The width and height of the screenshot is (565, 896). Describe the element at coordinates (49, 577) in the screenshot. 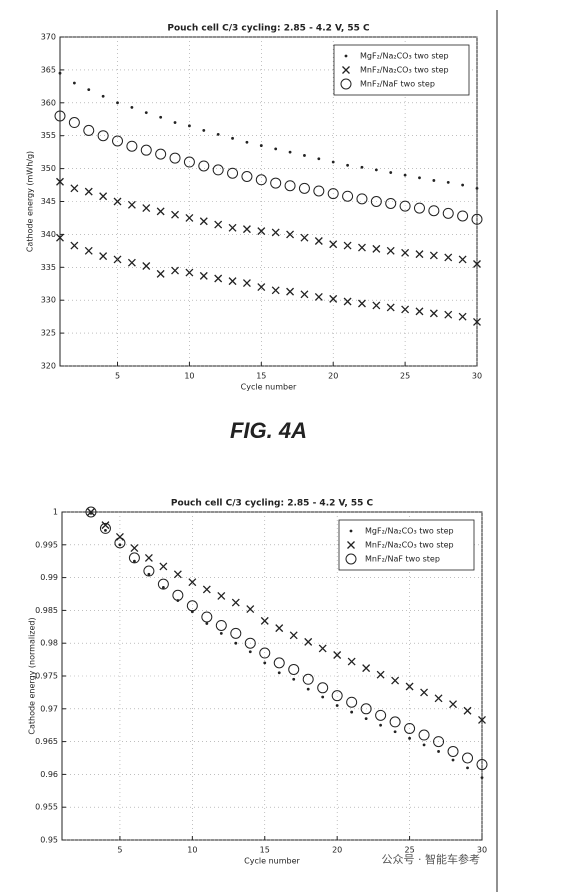

I see `y-tick-label: 0.99` at that location.